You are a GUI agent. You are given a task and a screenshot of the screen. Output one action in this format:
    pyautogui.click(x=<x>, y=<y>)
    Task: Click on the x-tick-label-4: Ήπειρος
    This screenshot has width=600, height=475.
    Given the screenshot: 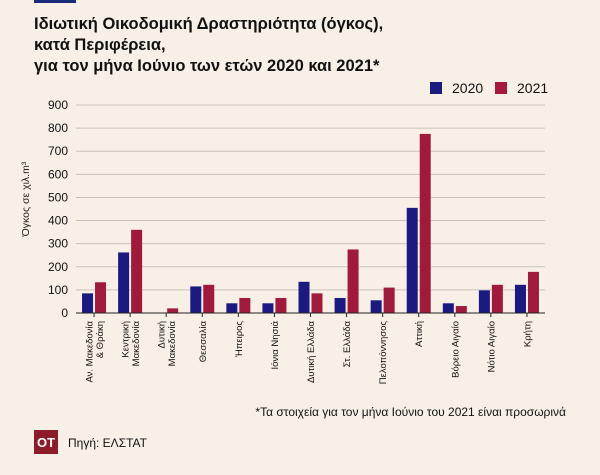 What is the action you would take?
    pyautogui.click(x=239, y=340)
    